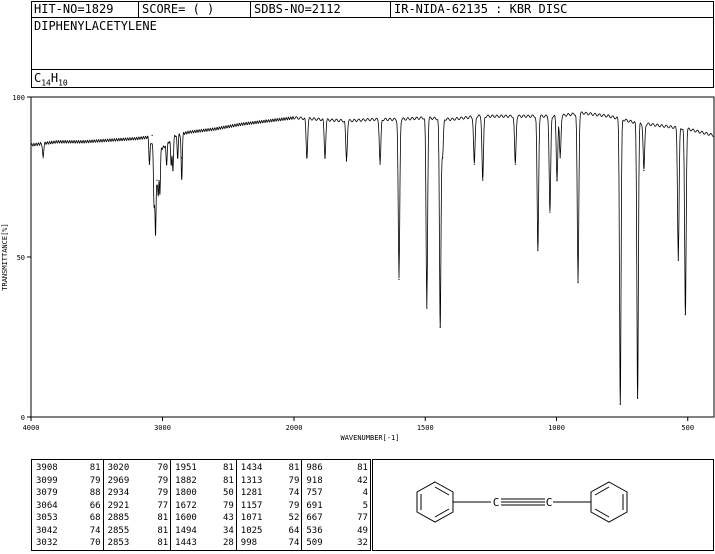 The image size is (715, 554). What do you see at coordinates (362, 480) in the screenshot?
I see `peak-transmittance: 42` at bounding box center [362, 480].